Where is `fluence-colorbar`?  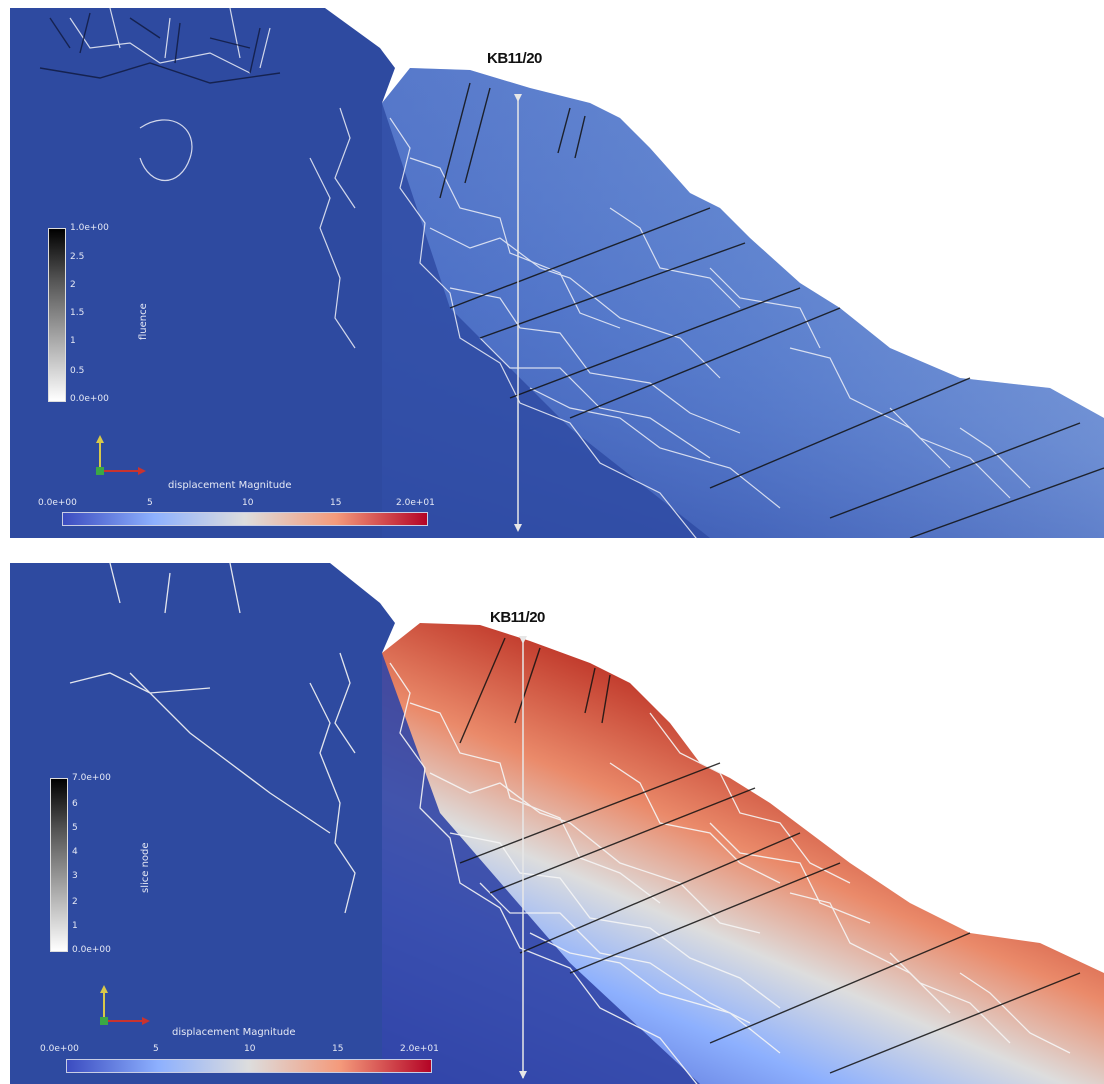
fluence-colorbar is located at coordinates (57, 315).